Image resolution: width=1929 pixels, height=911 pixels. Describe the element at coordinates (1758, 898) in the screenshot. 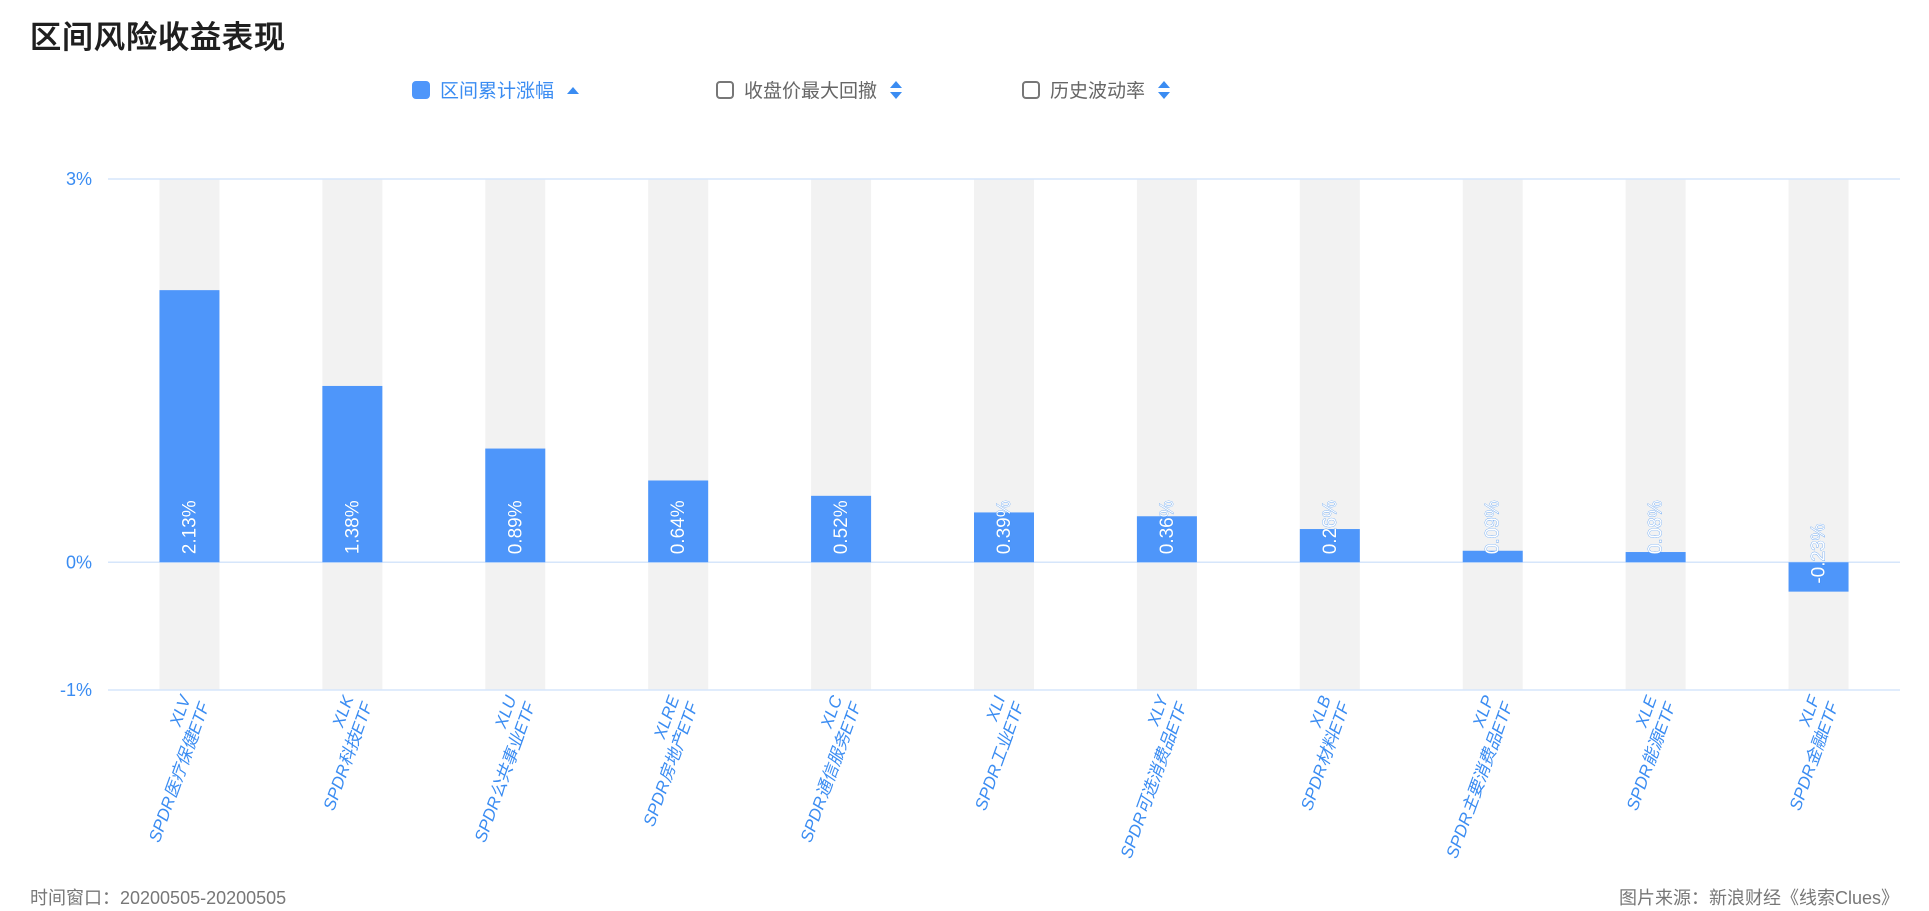

I see `image-source-note: 图片来源：新浪财经《线索Clues》` at that location.